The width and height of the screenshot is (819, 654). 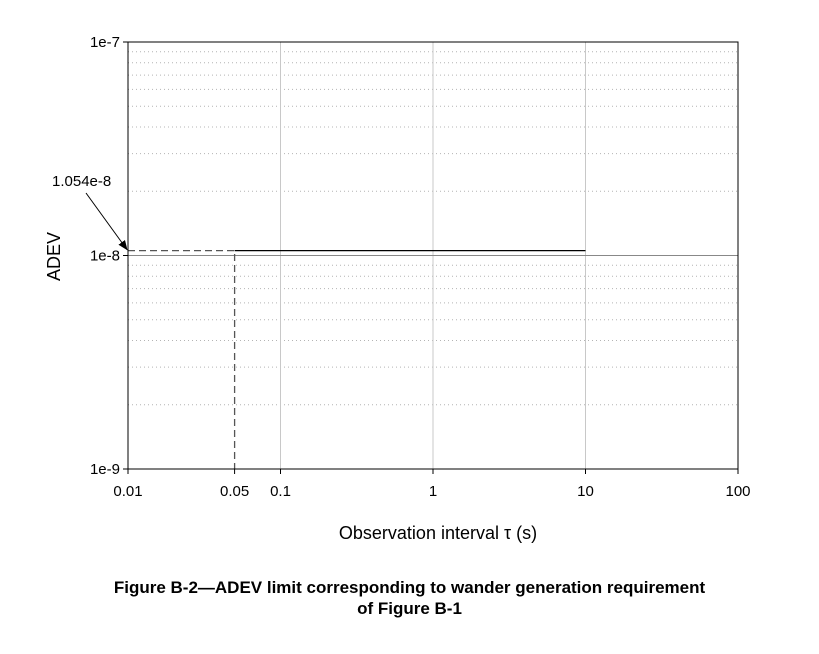 I want to click on figure-caption-line-2: of Figure B-1, so click(x=409, y=608).